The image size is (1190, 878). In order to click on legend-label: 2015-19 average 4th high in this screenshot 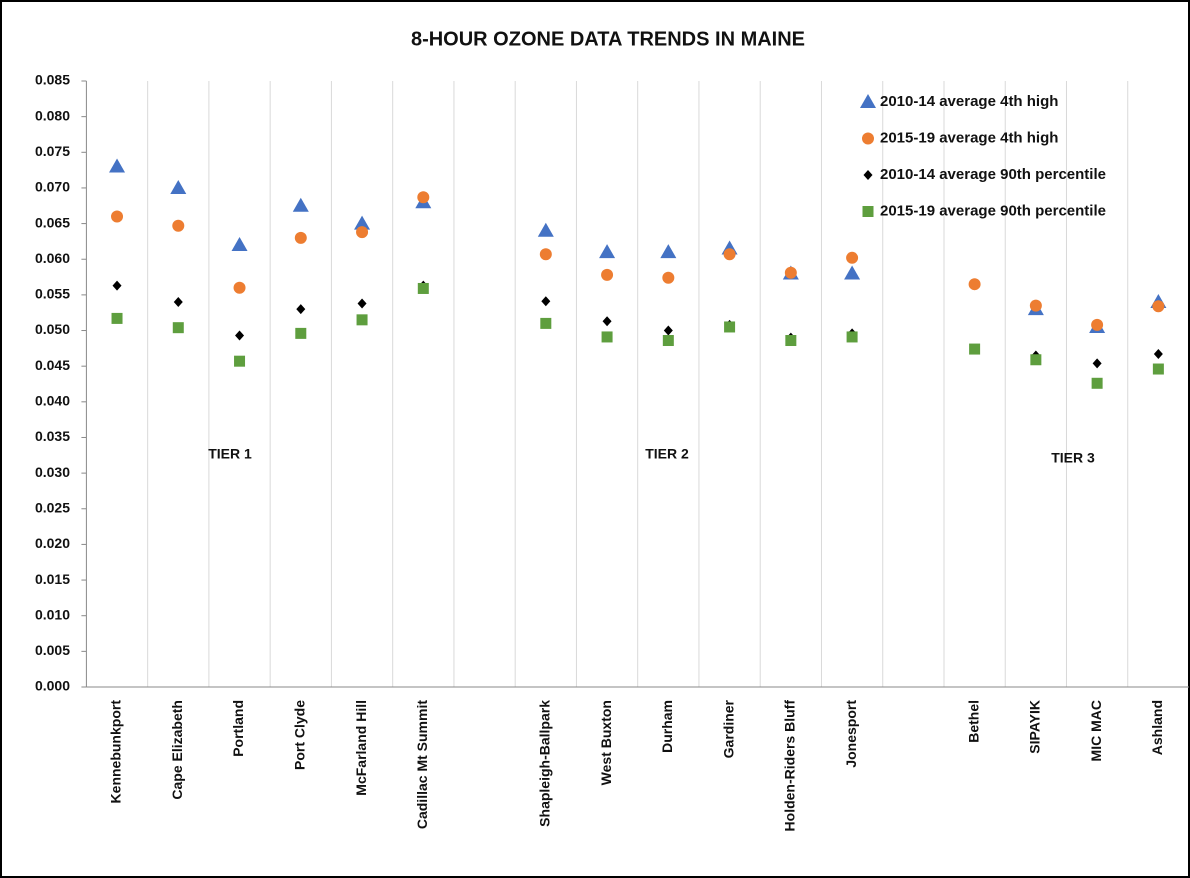, I will do `click(969, 137)`.